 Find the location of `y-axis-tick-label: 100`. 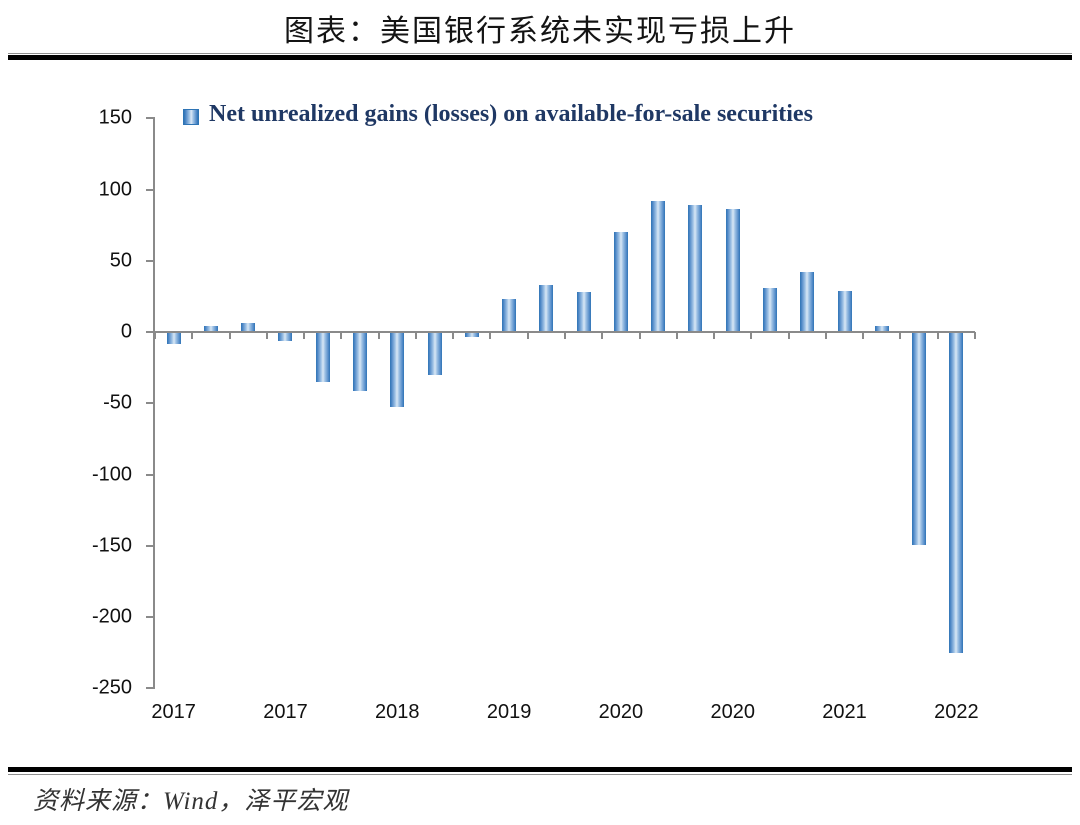

y-axis-tick-label: 100 is located at coordinates (115, 189).